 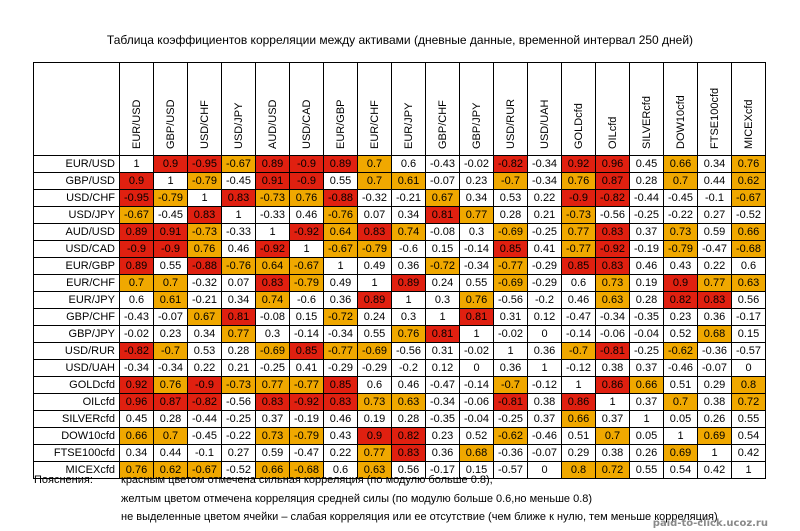 I want to click on column-header-label: USD/JPY, so click(x=238, y=125).